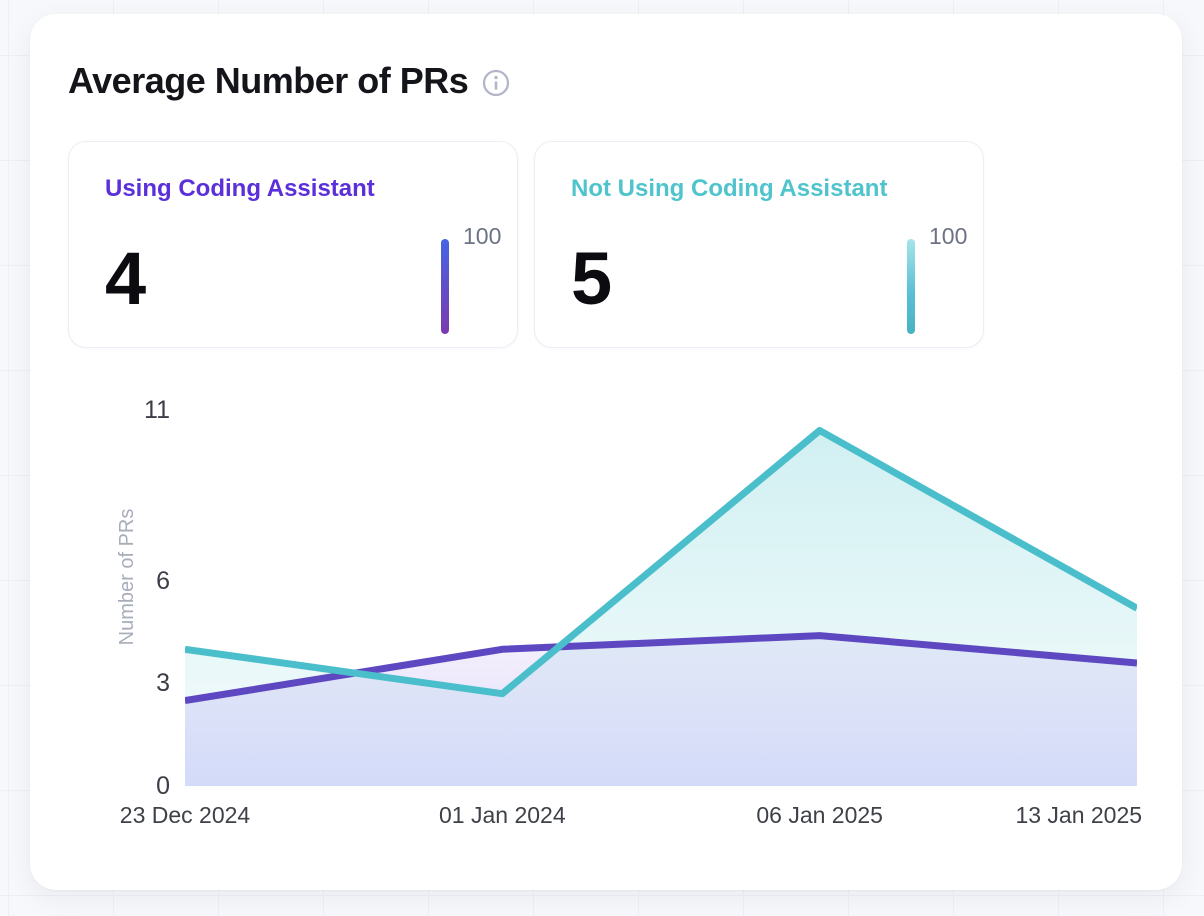 The image size is (1204, 916). Describe the element at coordinates (163, 786) in the screenshot. I see `y-axis-tick: 0` at that location.